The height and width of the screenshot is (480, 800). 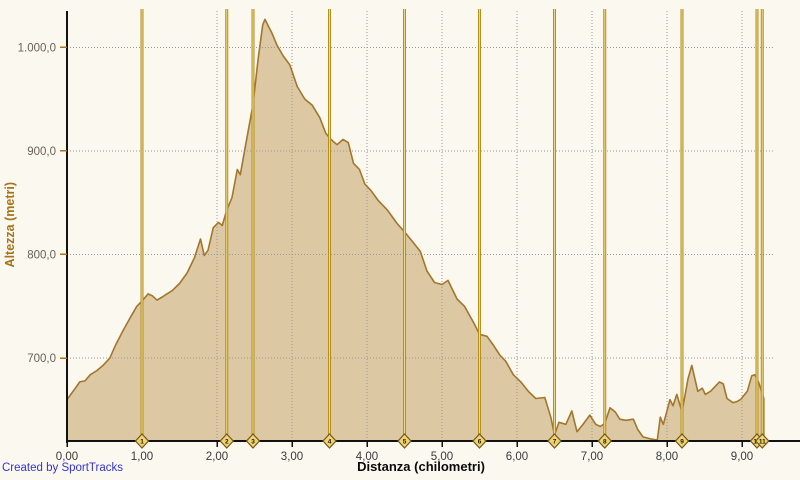 I want to click on x-tick-label: 8,00, so click(x=667, y=457).